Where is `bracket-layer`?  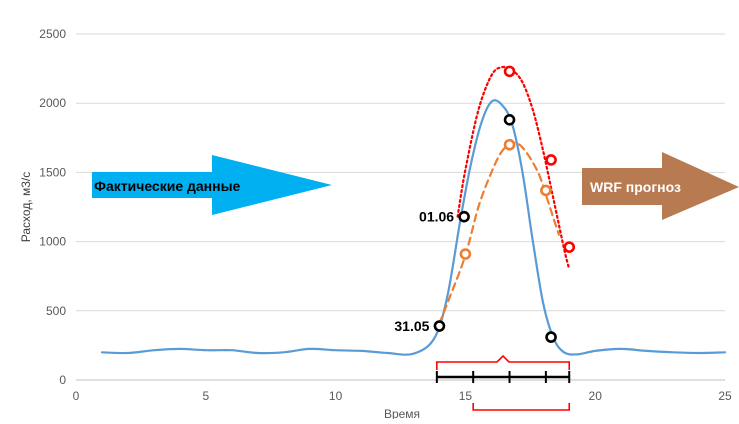 bracket-layer is located at coordinates (503, 382).